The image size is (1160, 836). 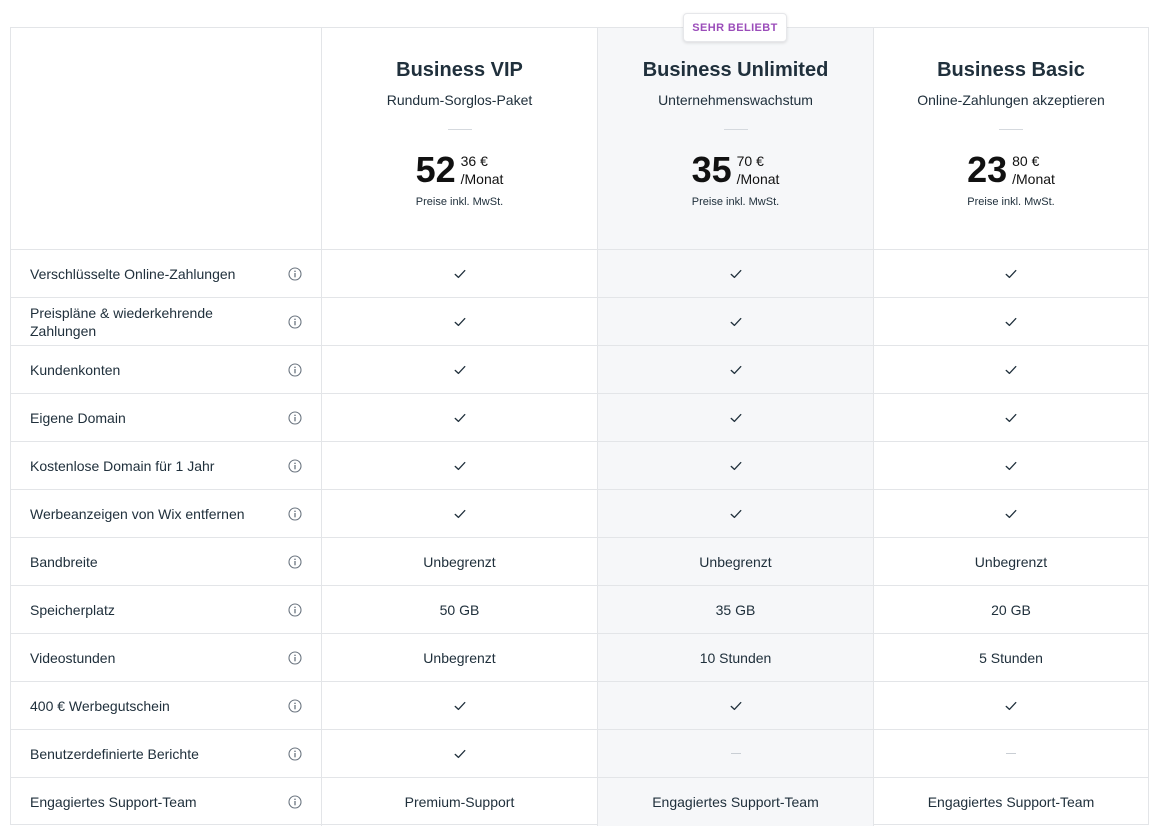 I want to click on feature-value-text: Premium-Support, so click(x=459, y=802).